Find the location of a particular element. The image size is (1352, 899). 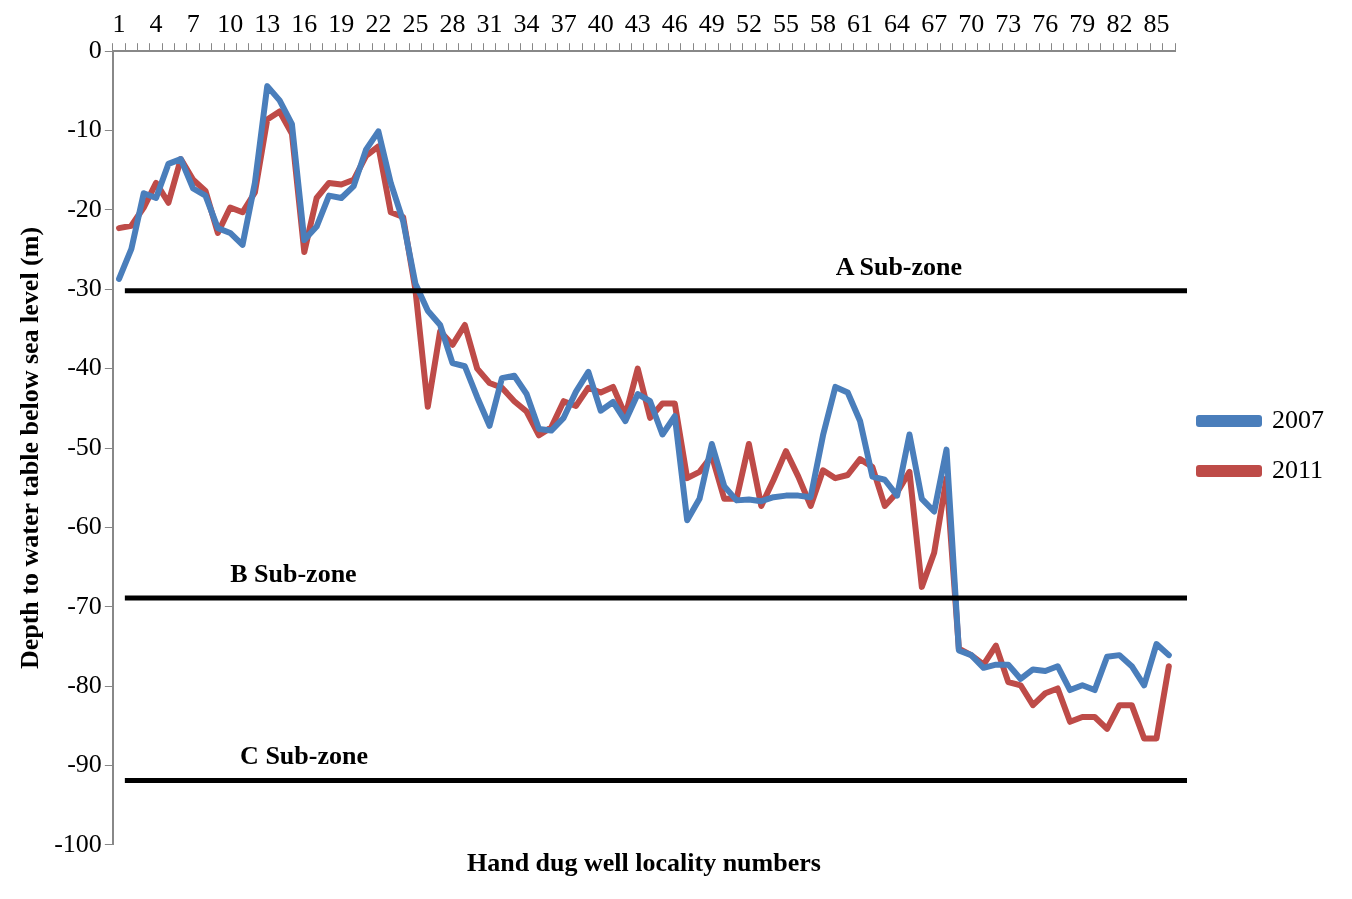

x-tick-label: 67 is located at coordinates (934, 24).